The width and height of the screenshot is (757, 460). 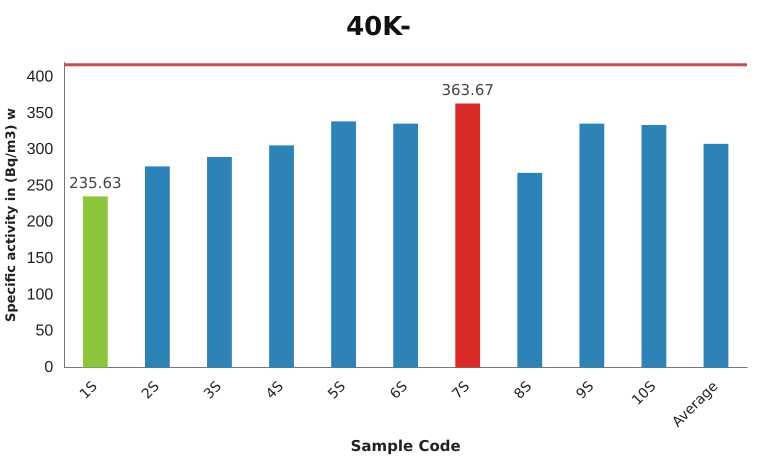 What do you see at coordinates (378, 27) in the screenshot?
I see `chart-title: 40K-` at bounding box center [378, 27].